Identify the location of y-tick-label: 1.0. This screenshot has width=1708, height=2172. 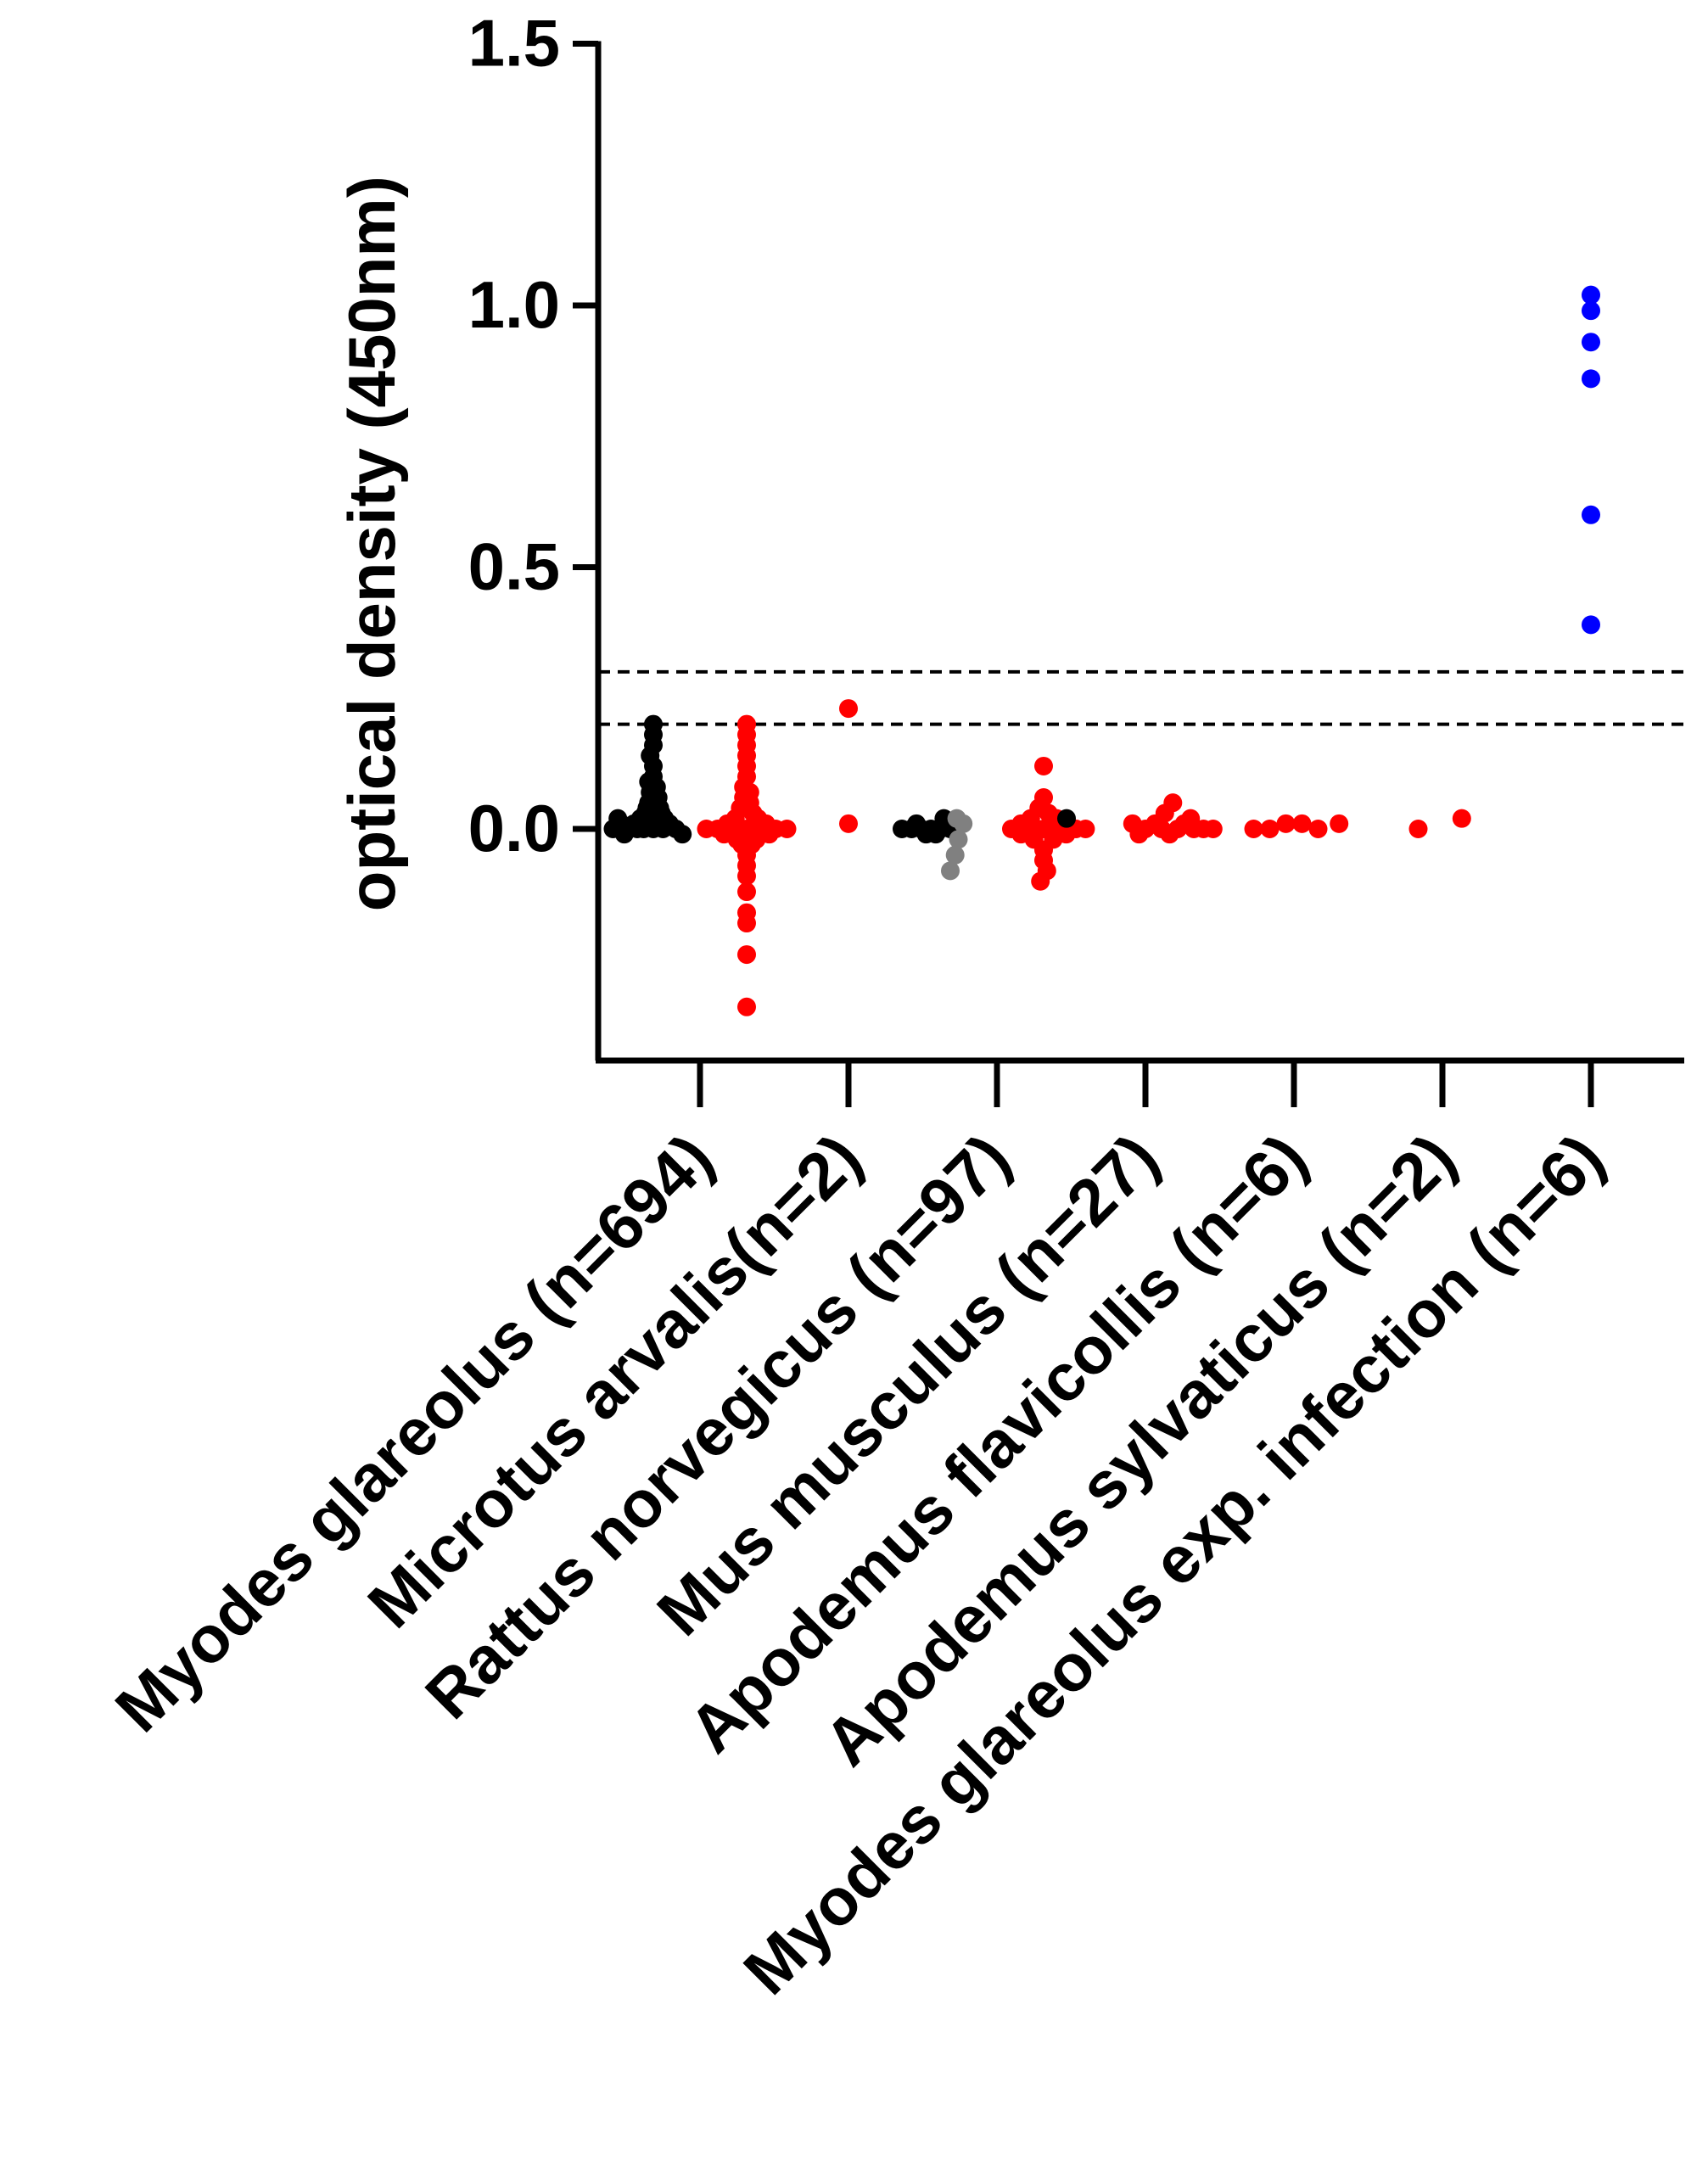
(514, 304).